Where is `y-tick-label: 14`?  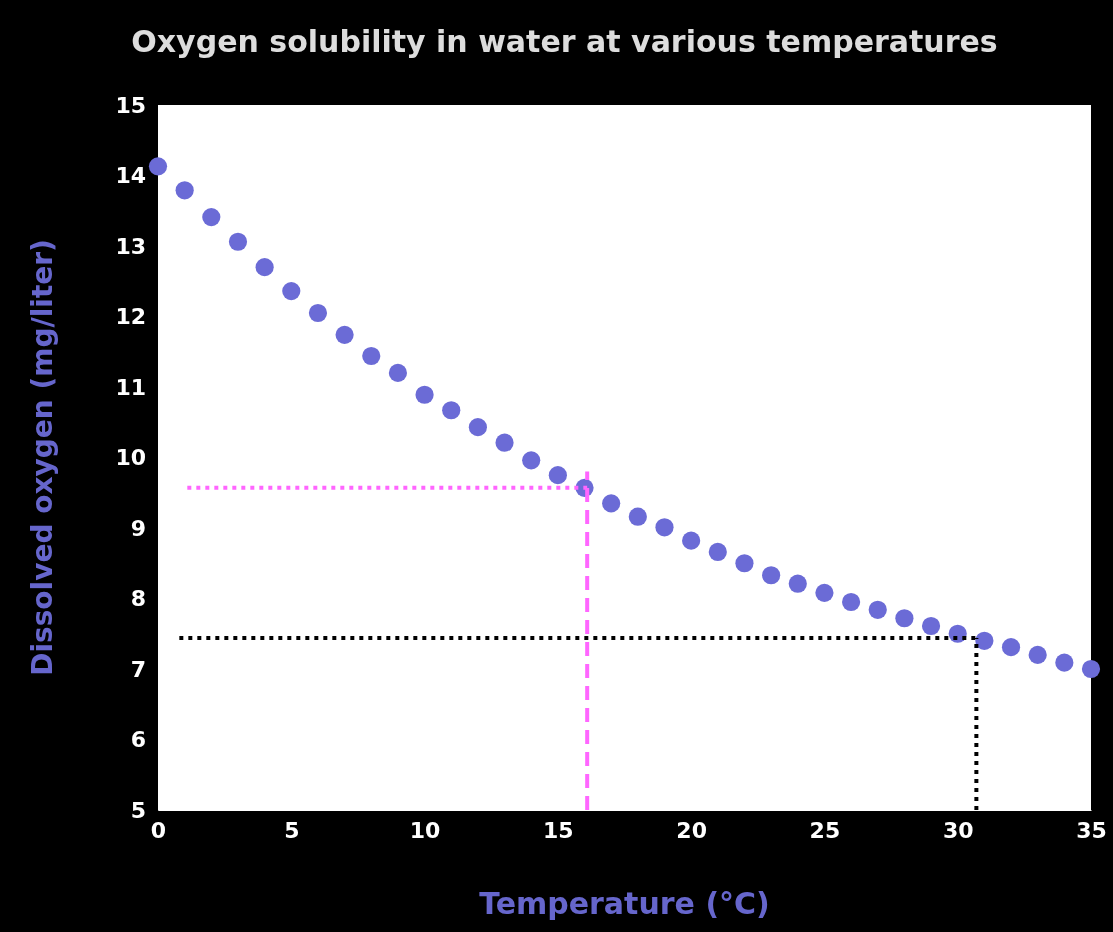 y-tick-label: 14 is located at coordinates (130, 176).